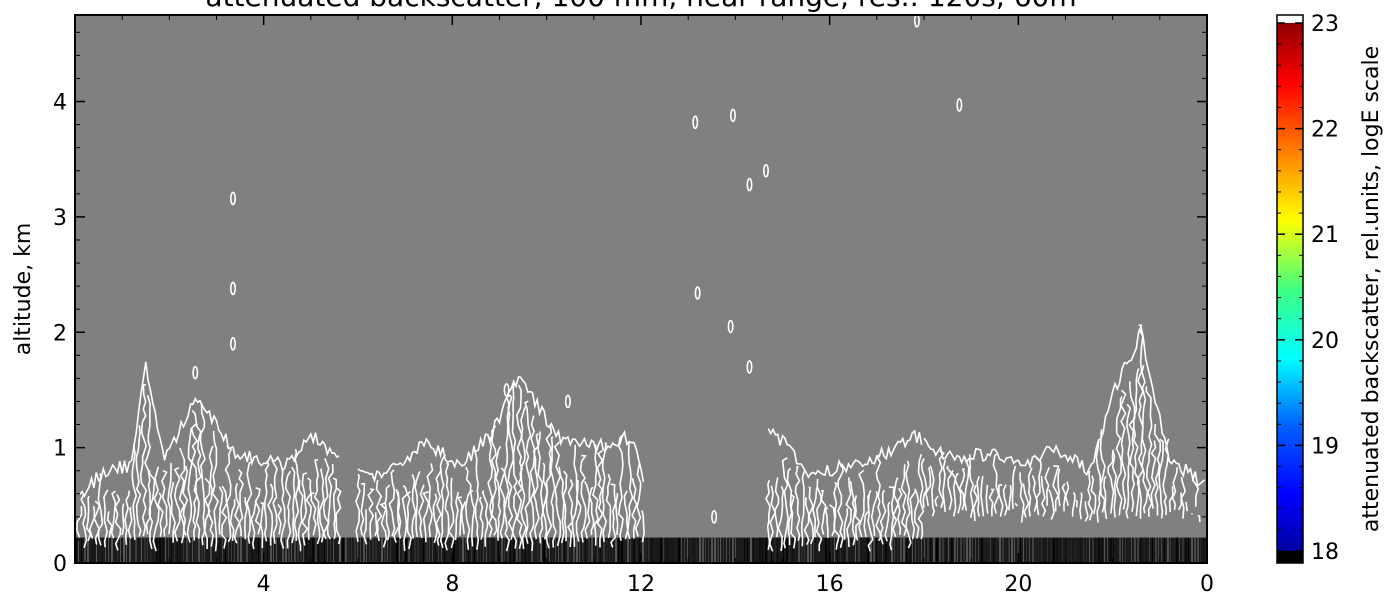 This screenshot has height=599, width=1386. I want to click on colorbar-tick-label: 20, so click(1325, 341).